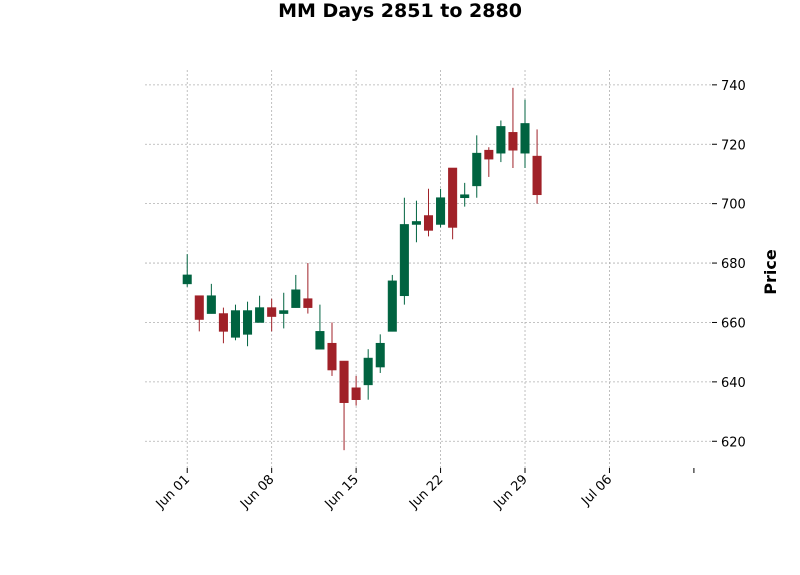  Describe the element at coordinates (733, 442) in the screenshot. I see `y-tick-label: 620` at that location.